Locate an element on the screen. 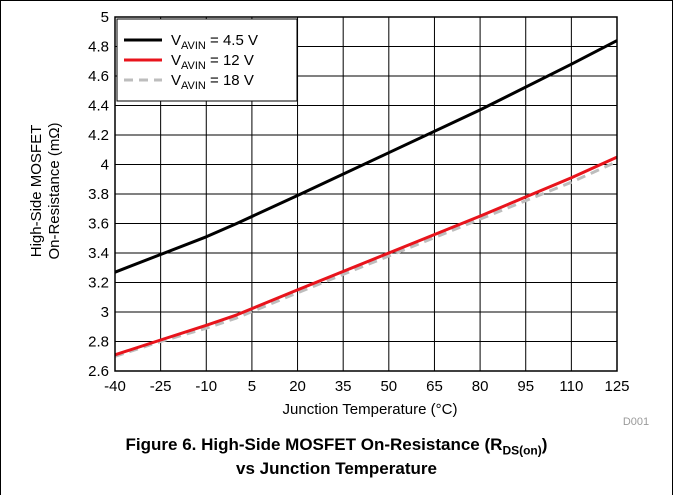 Image resolution: width=673 pixels, height=495 pixels. x-tick-label: 5 is located at coordinates (252, 386).